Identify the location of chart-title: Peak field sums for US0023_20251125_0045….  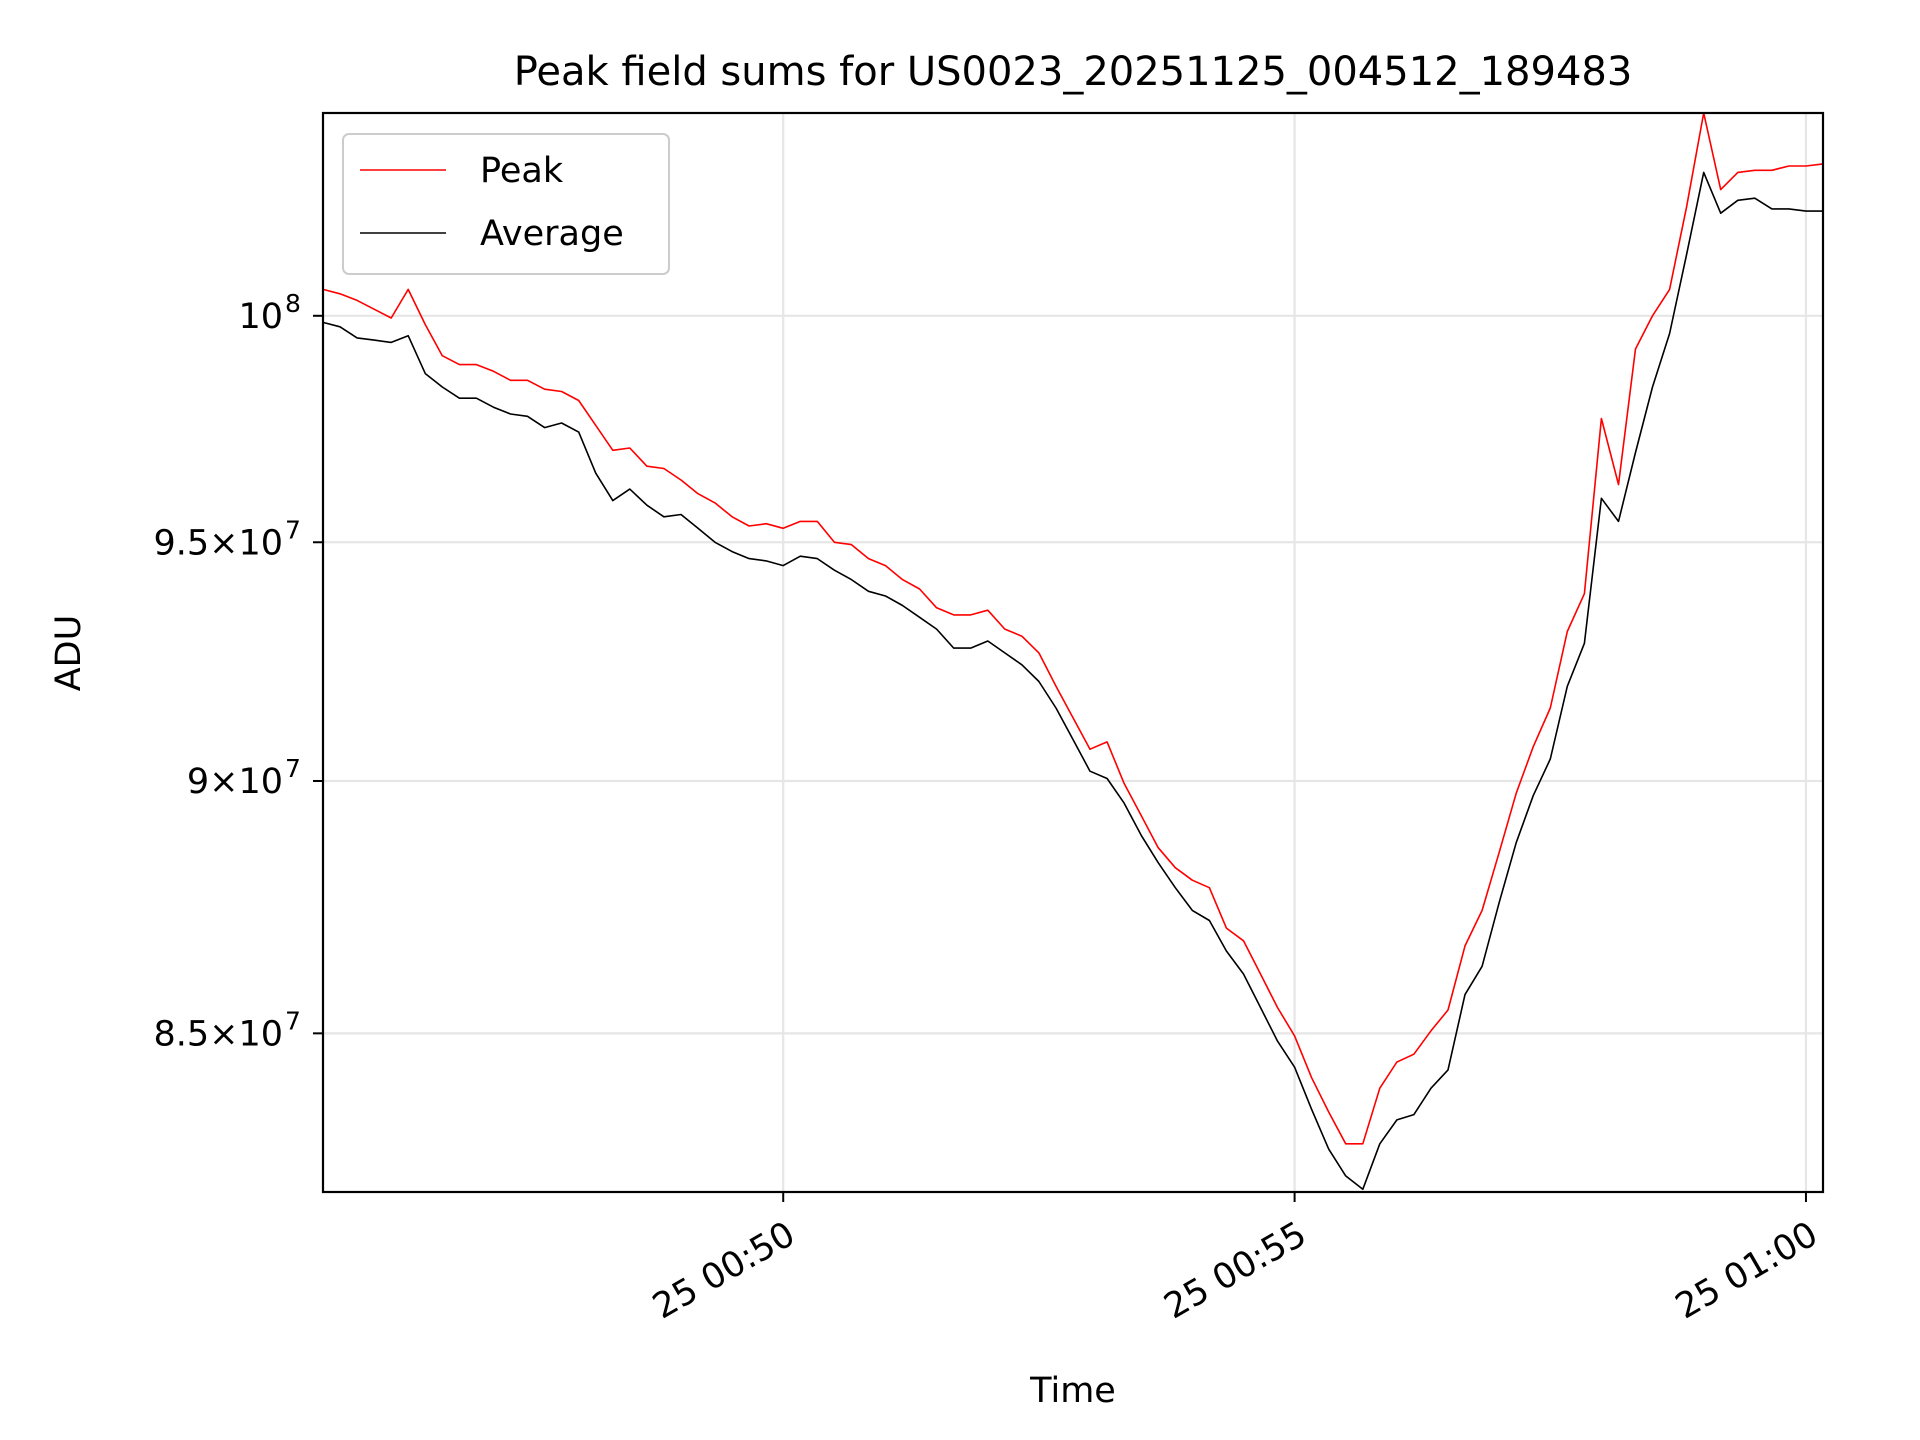
(1073, 72).